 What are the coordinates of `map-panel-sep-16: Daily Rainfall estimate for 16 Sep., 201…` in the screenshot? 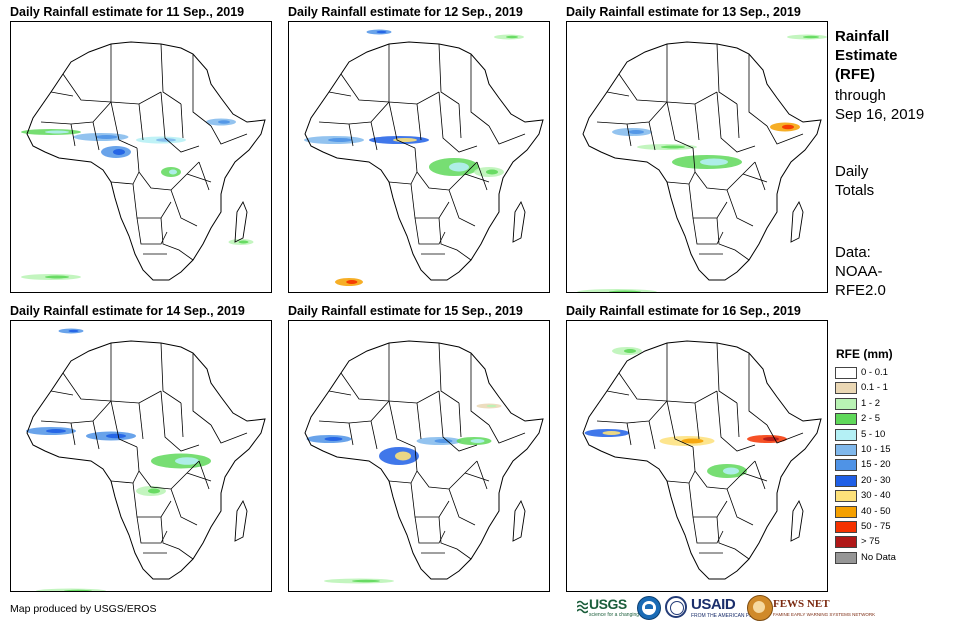 It's located at (697, 447).